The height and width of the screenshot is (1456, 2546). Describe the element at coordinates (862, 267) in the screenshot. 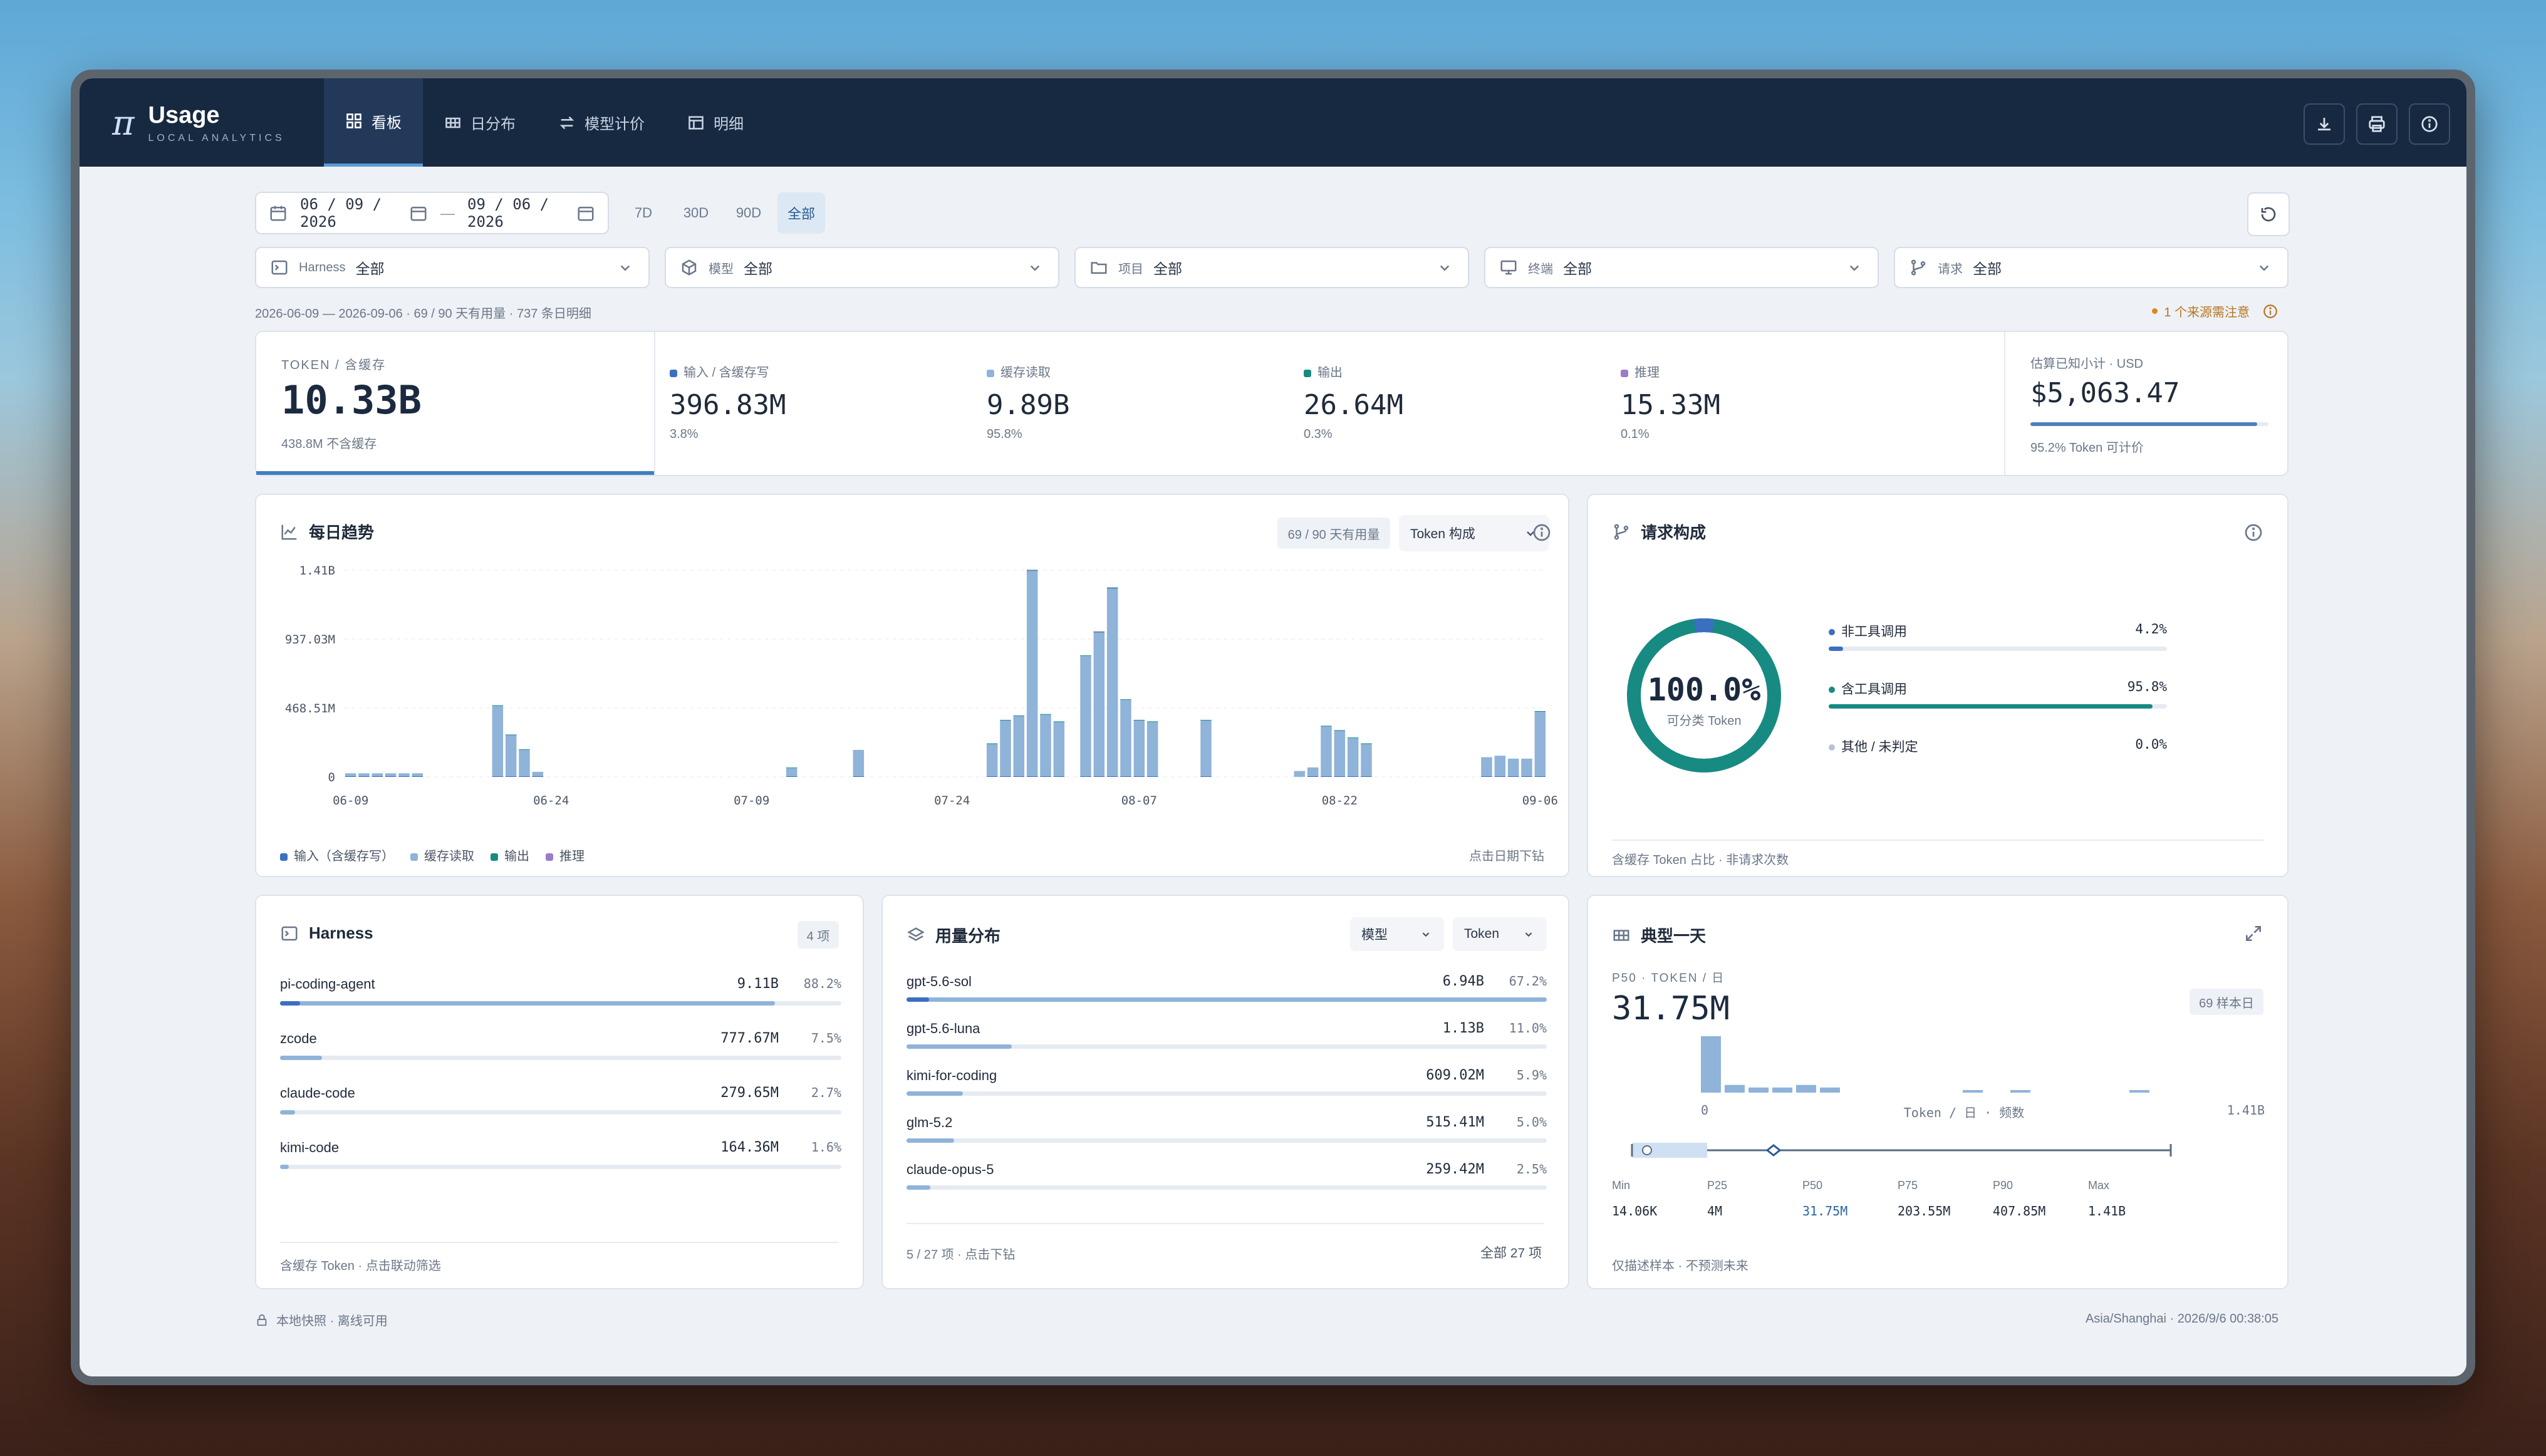

I see `model-filter-select: 模型 全部` at that location.